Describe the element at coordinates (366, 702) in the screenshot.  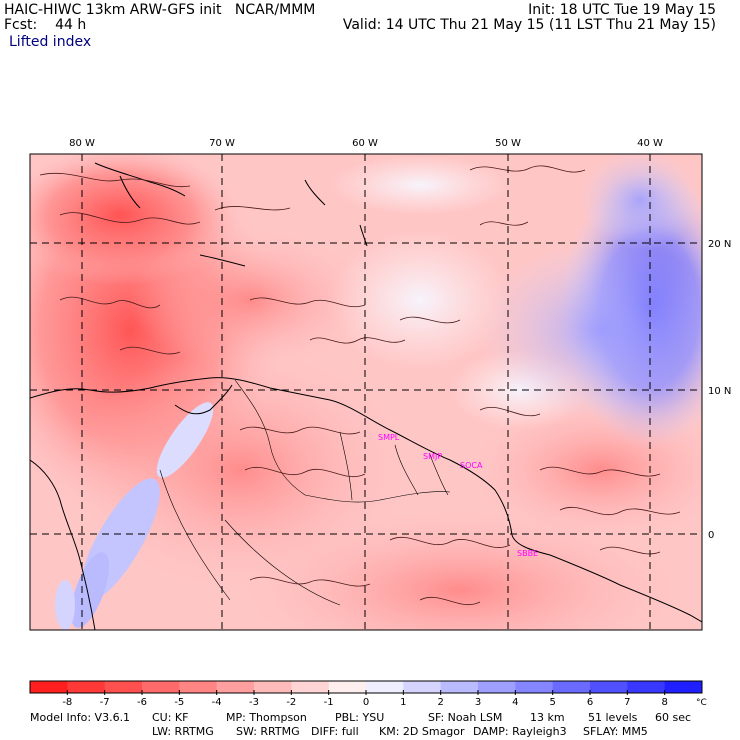
I see `colorbar-tick-label: 0` at that location.